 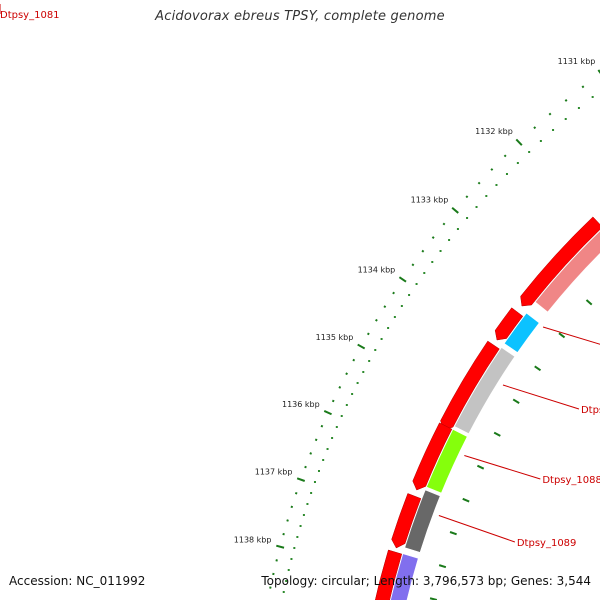 I want to click on ruler-tick-label: 1135 kbp, so click(x=335, y=337).